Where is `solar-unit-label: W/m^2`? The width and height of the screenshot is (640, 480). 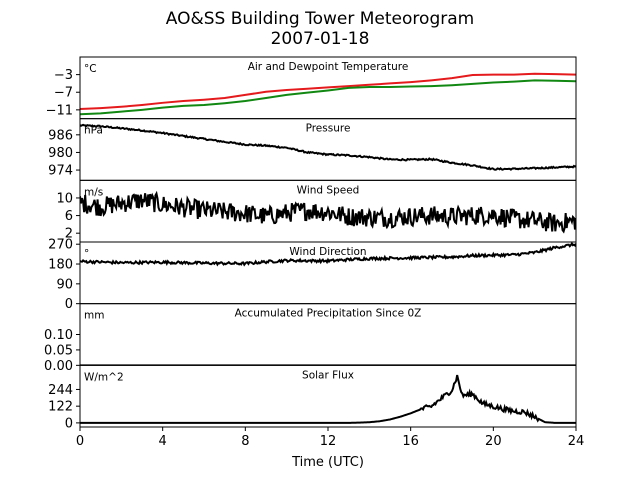 solar-unit-label: W/m^2 is located at coordinates (104, 377).